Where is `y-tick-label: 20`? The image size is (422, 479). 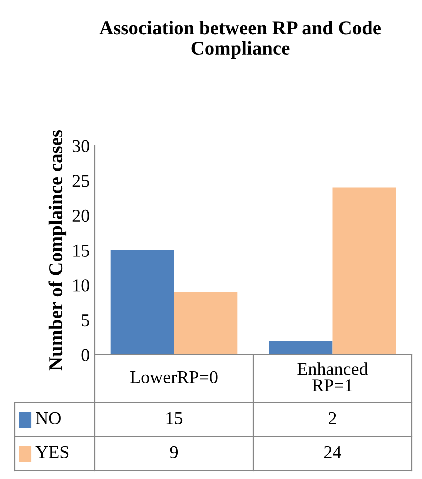
y-tick-label: 20 is located at coordinates (81, 216).